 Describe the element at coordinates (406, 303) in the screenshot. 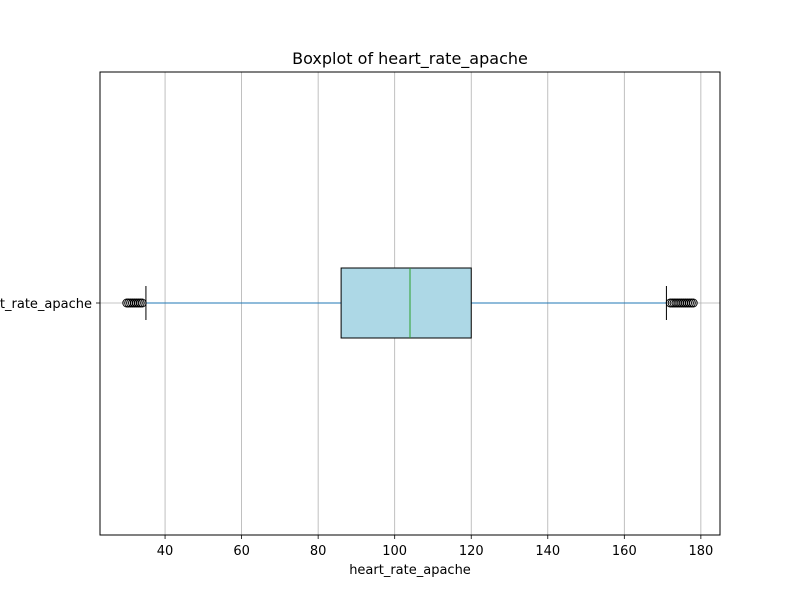

I see `iqr-box` at that location.